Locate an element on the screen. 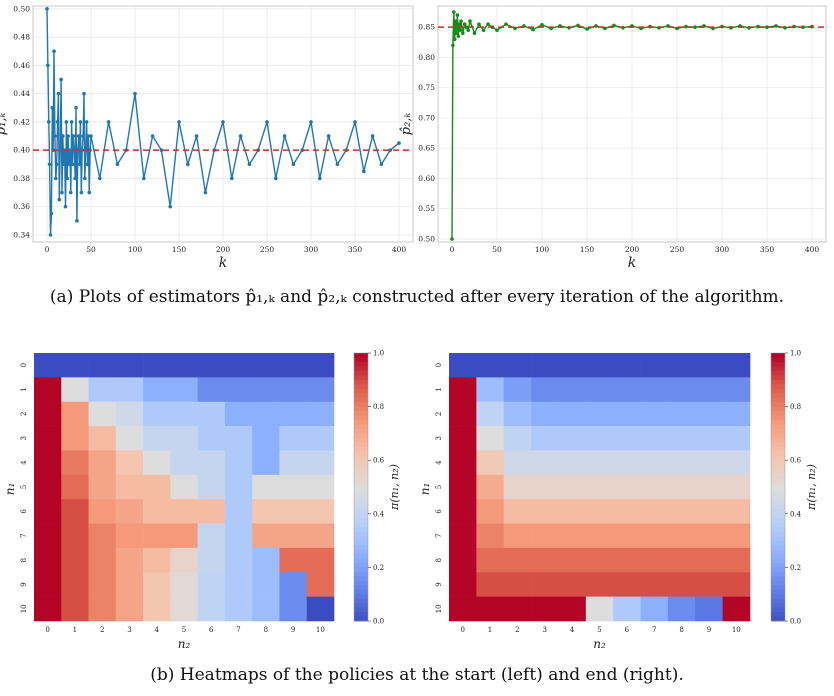 The image size is (834, 696). hm_start-ytick-label: 4 is located at coordinates (24, 462).